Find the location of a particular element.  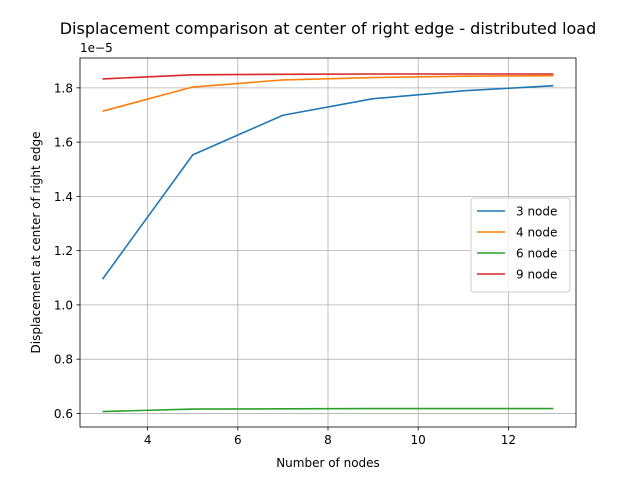

y-axis-offset-label: 1e−5 is located at coordinates (96, 48).